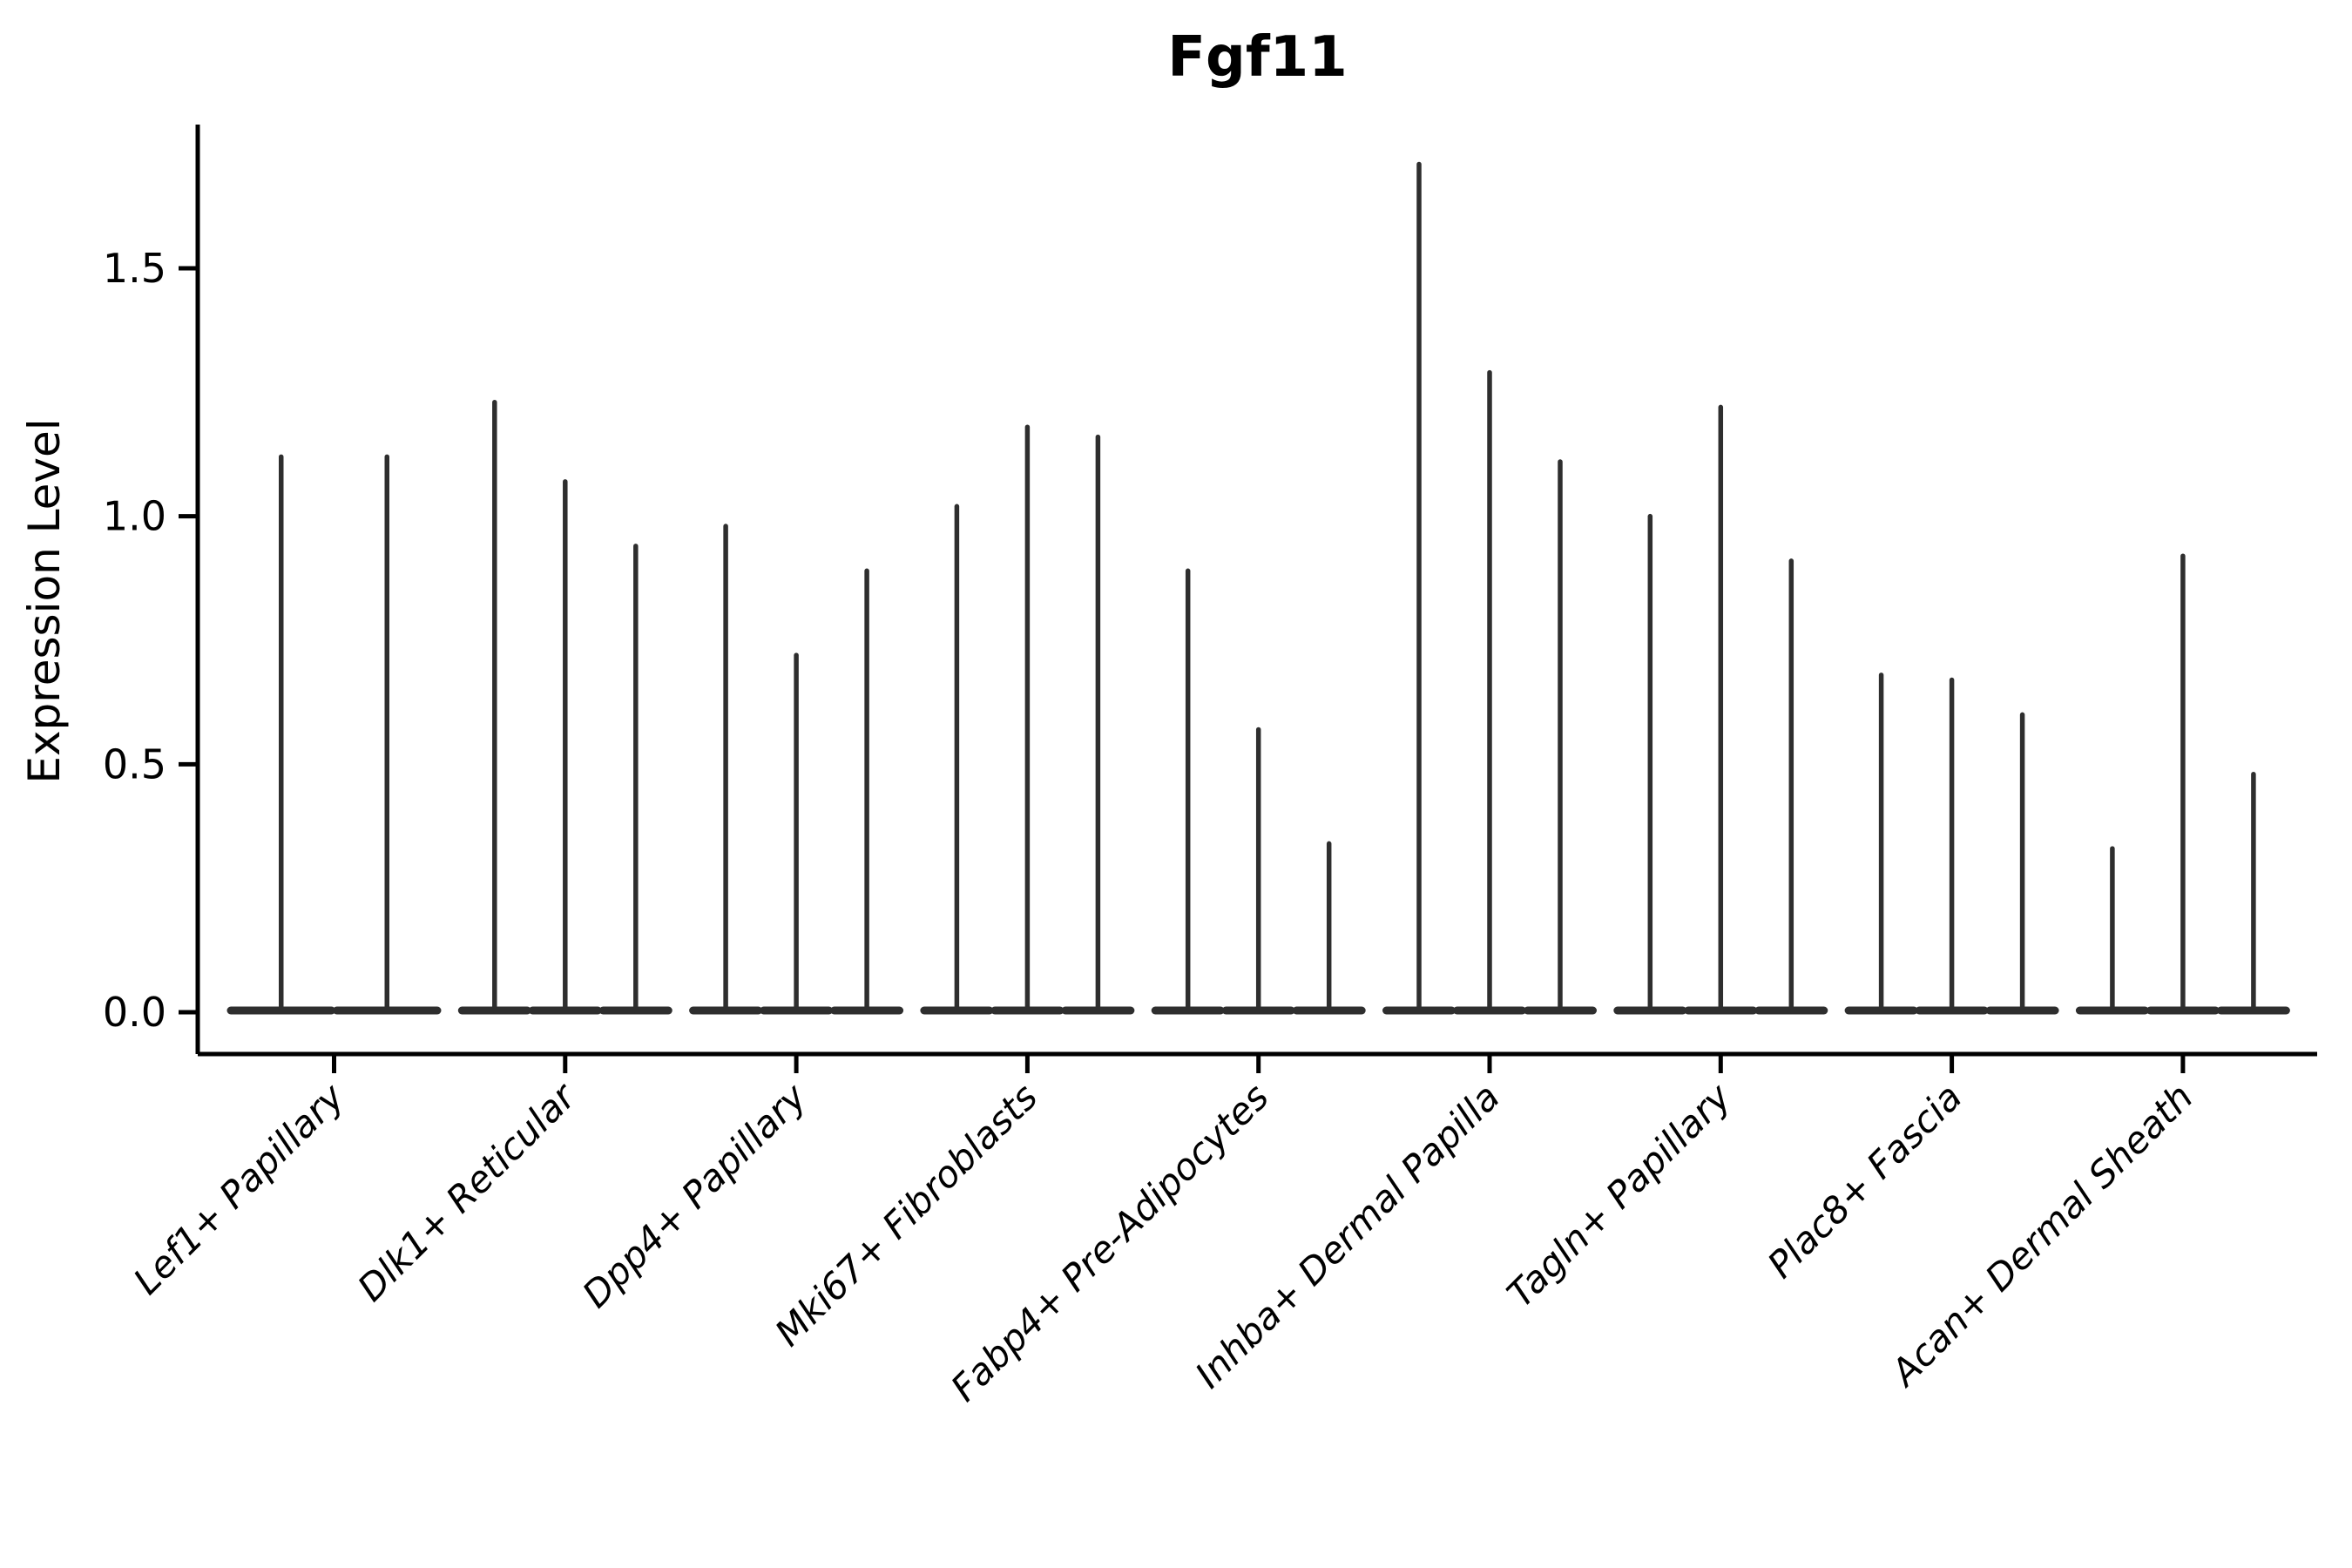 The image size is (2352, 1568). Describe the element at coordinates (1865, 1181) in the screenshot. I see `x-tick-label: Plac8+ Fascia` at that location.